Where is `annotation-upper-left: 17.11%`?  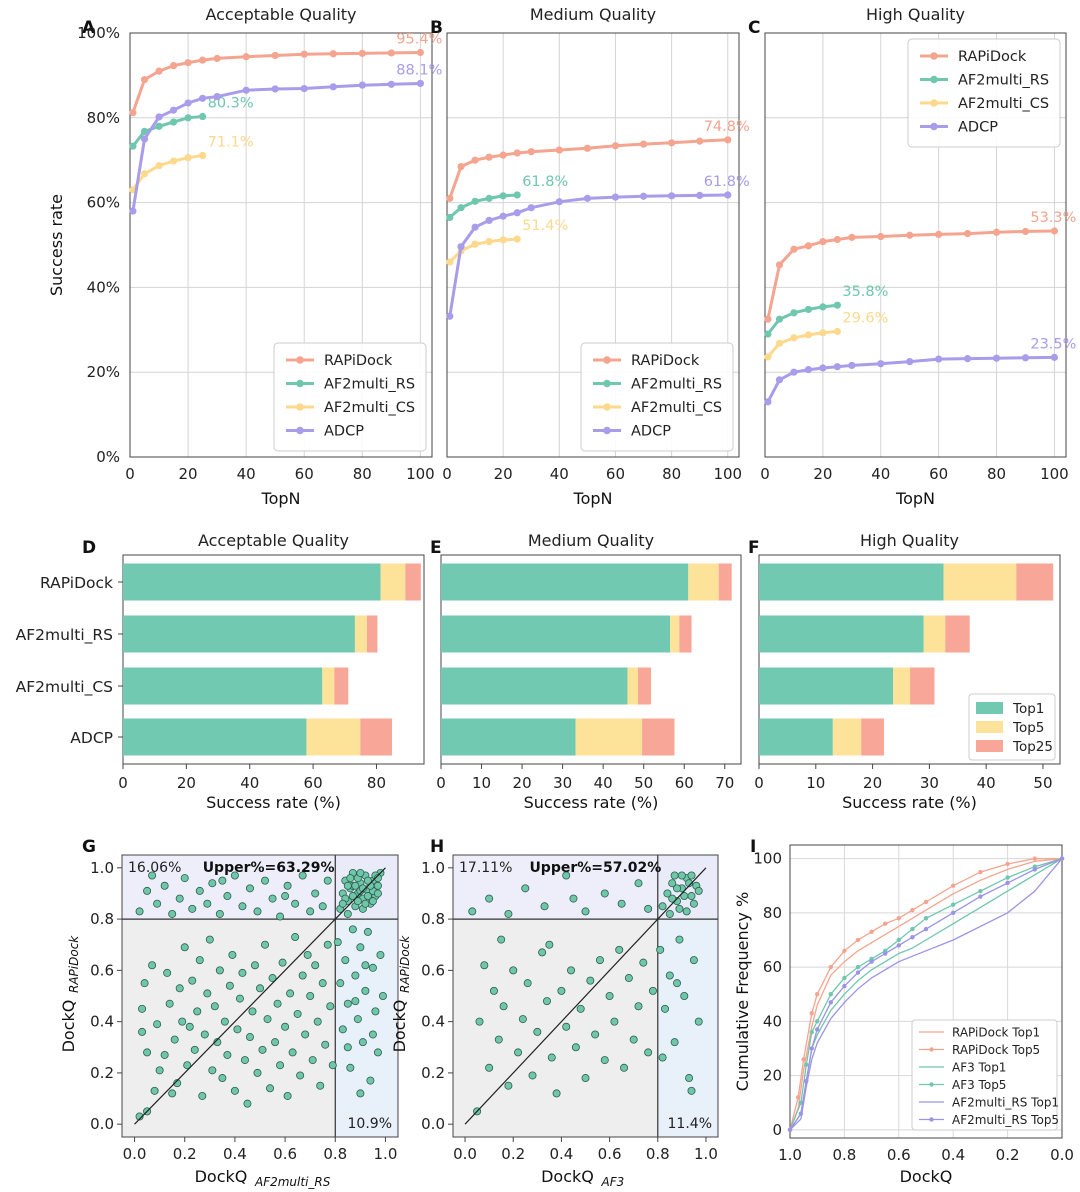
annotation-upper-left: 17.11% is located at coordinates (485, 868).